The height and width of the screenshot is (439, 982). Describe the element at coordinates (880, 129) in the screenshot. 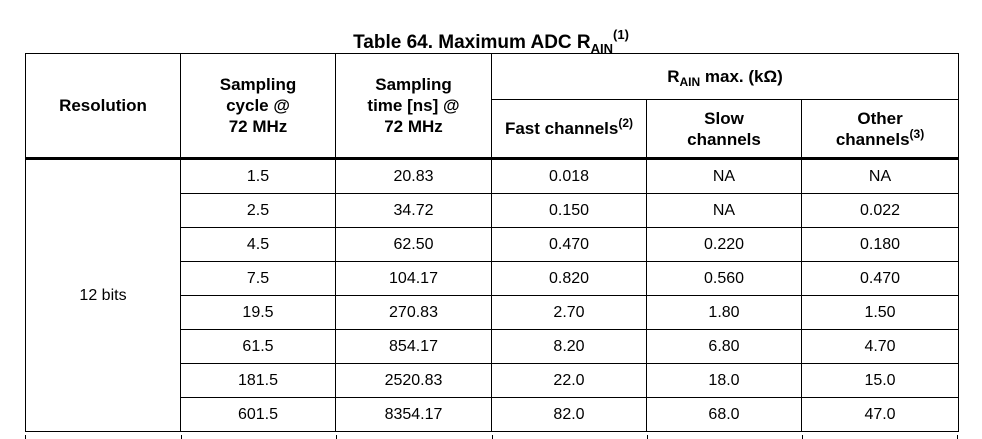

I see `header-other-channels: Other channels(3)` at that location.